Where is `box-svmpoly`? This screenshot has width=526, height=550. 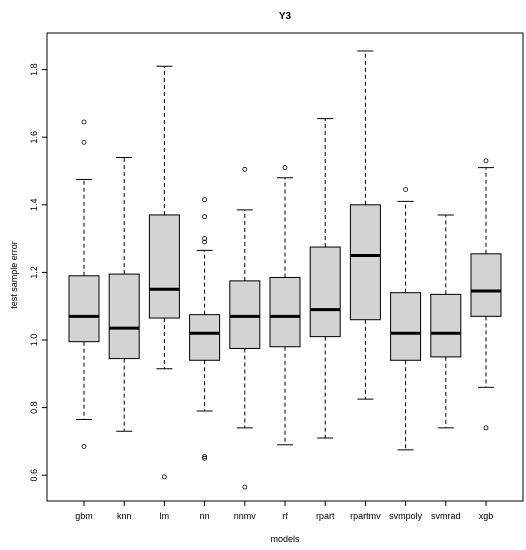 box-svmpoly is located at coordinates (406, 319).